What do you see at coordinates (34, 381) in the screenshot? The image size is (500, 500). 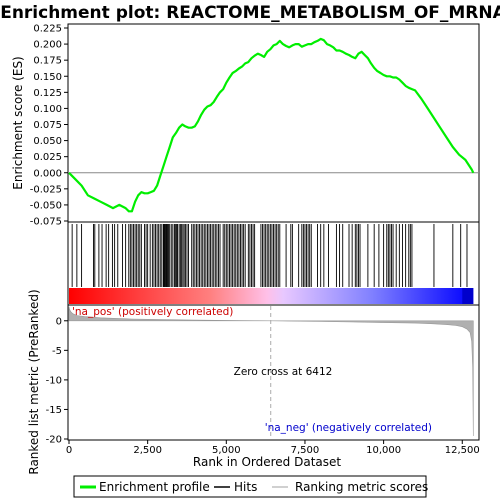 I see `metric-y-axis-title: Ranked list metric (PreRanked)` at bounding box center [34, 381].